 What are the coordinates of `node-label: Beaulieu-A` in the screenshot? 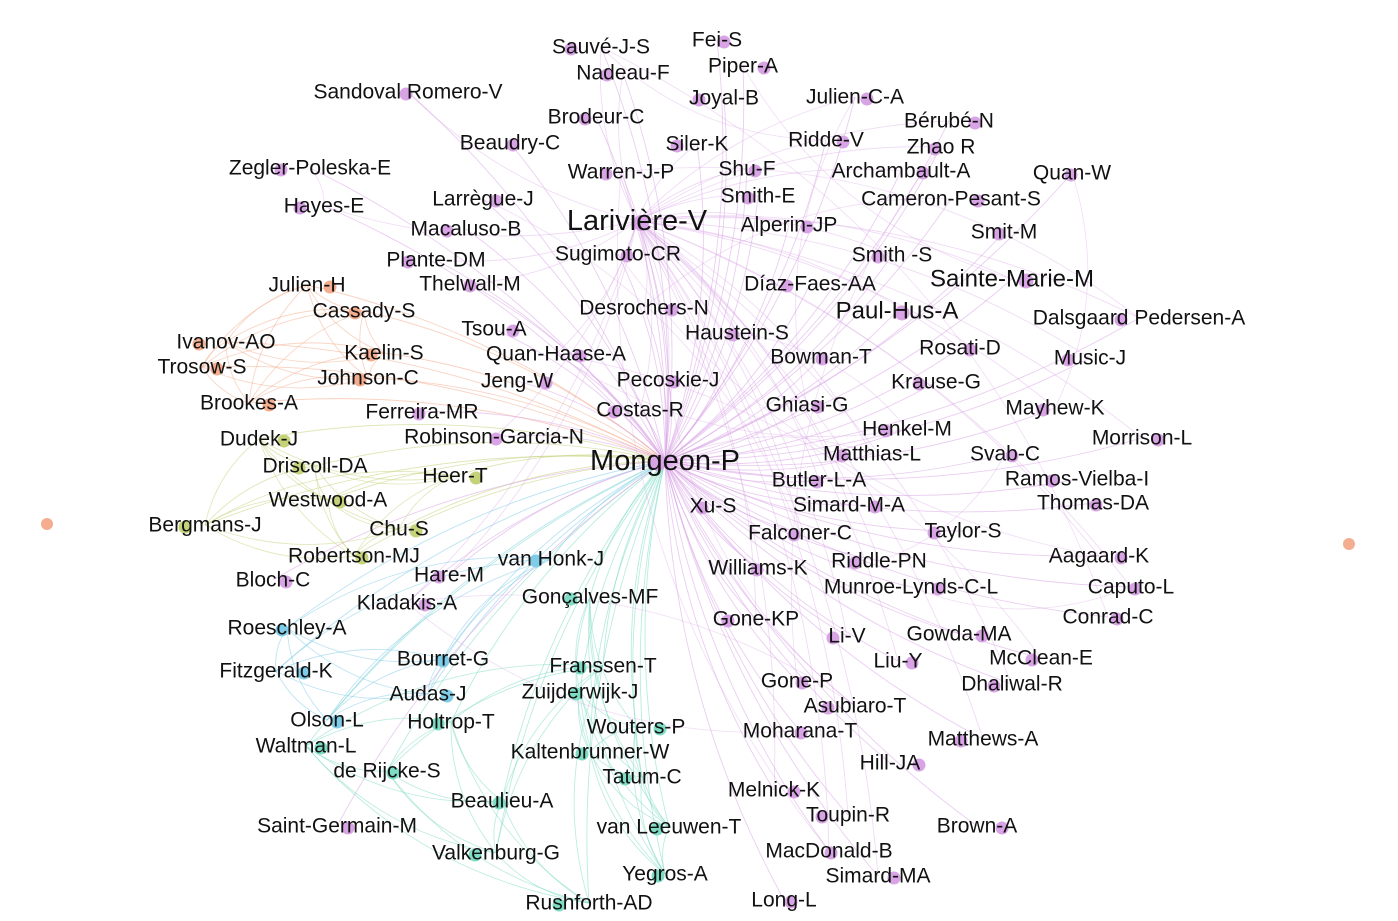 It's located at (502, 801).